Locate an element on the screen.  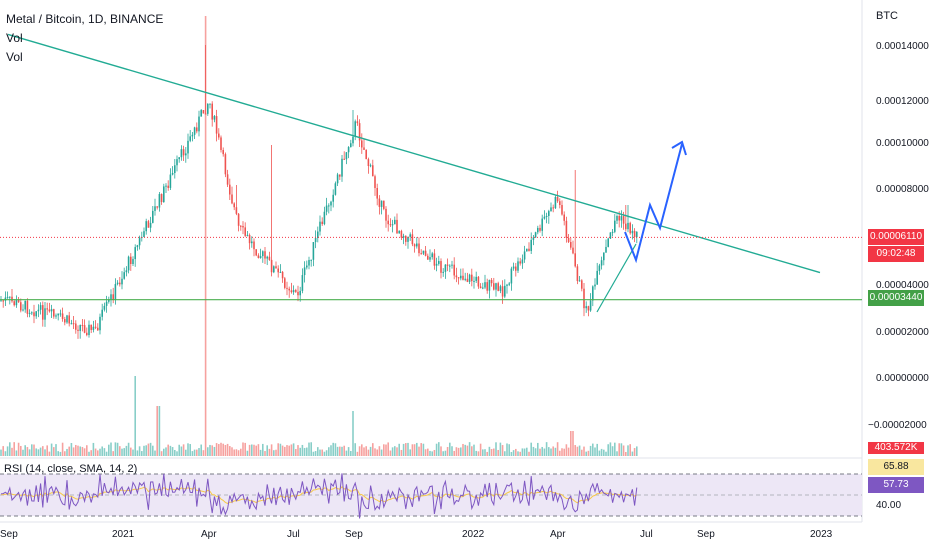
rsi-line is located at coordinates (319, 496).